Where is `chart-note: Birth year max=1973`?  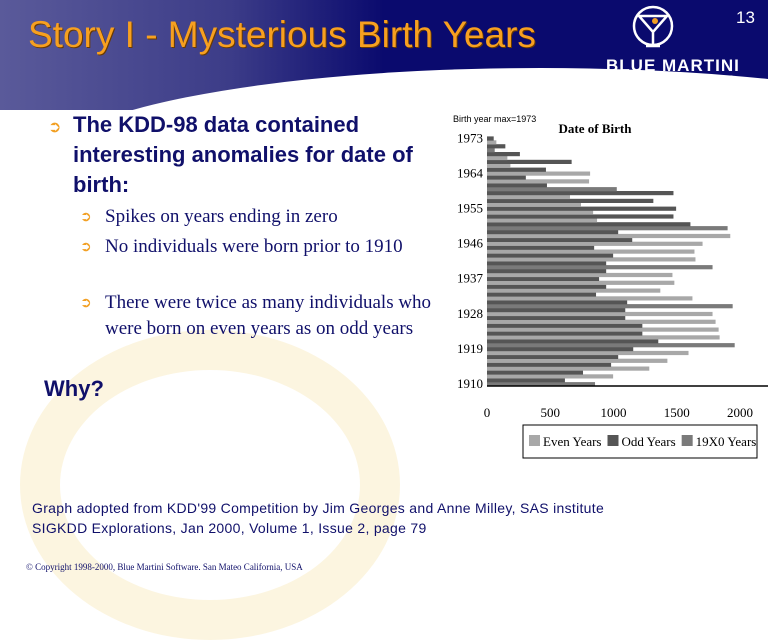 chart-note: Birth year max=1973 is located at coordinates (494, 119).